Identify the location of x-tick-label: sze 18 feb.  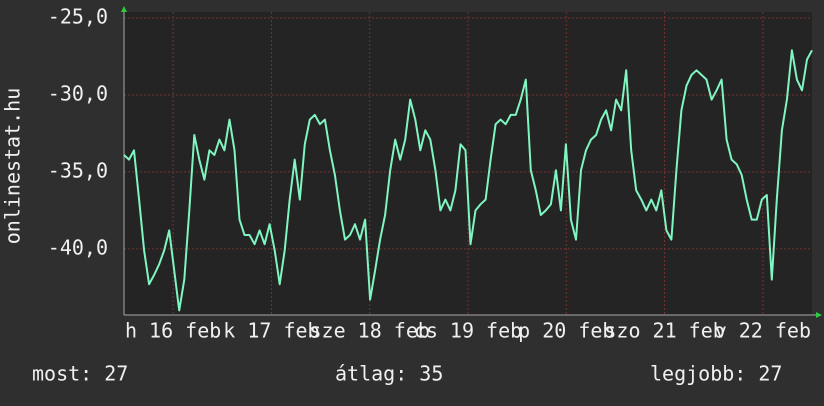
(370, 331).